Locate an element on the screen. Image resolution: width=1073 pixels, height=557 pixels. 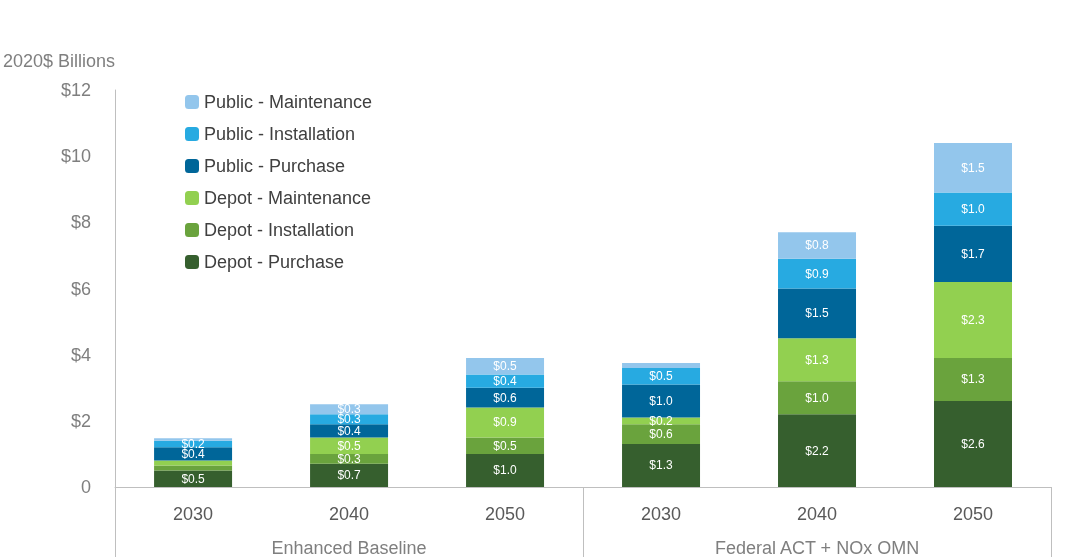
data-label: $0.2 is located at coordinates (661, 420).